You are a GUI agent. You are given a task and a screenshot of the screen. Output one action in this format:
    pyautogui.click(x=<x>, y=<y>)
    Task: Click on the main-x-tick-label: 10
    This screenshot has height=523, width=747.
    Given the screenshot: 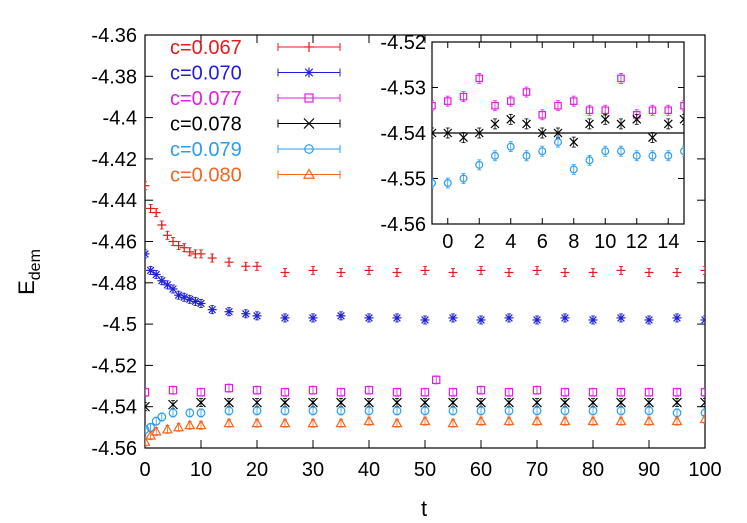 What is the action you would take?
    pyautogui.click(x=201, y=470)
    